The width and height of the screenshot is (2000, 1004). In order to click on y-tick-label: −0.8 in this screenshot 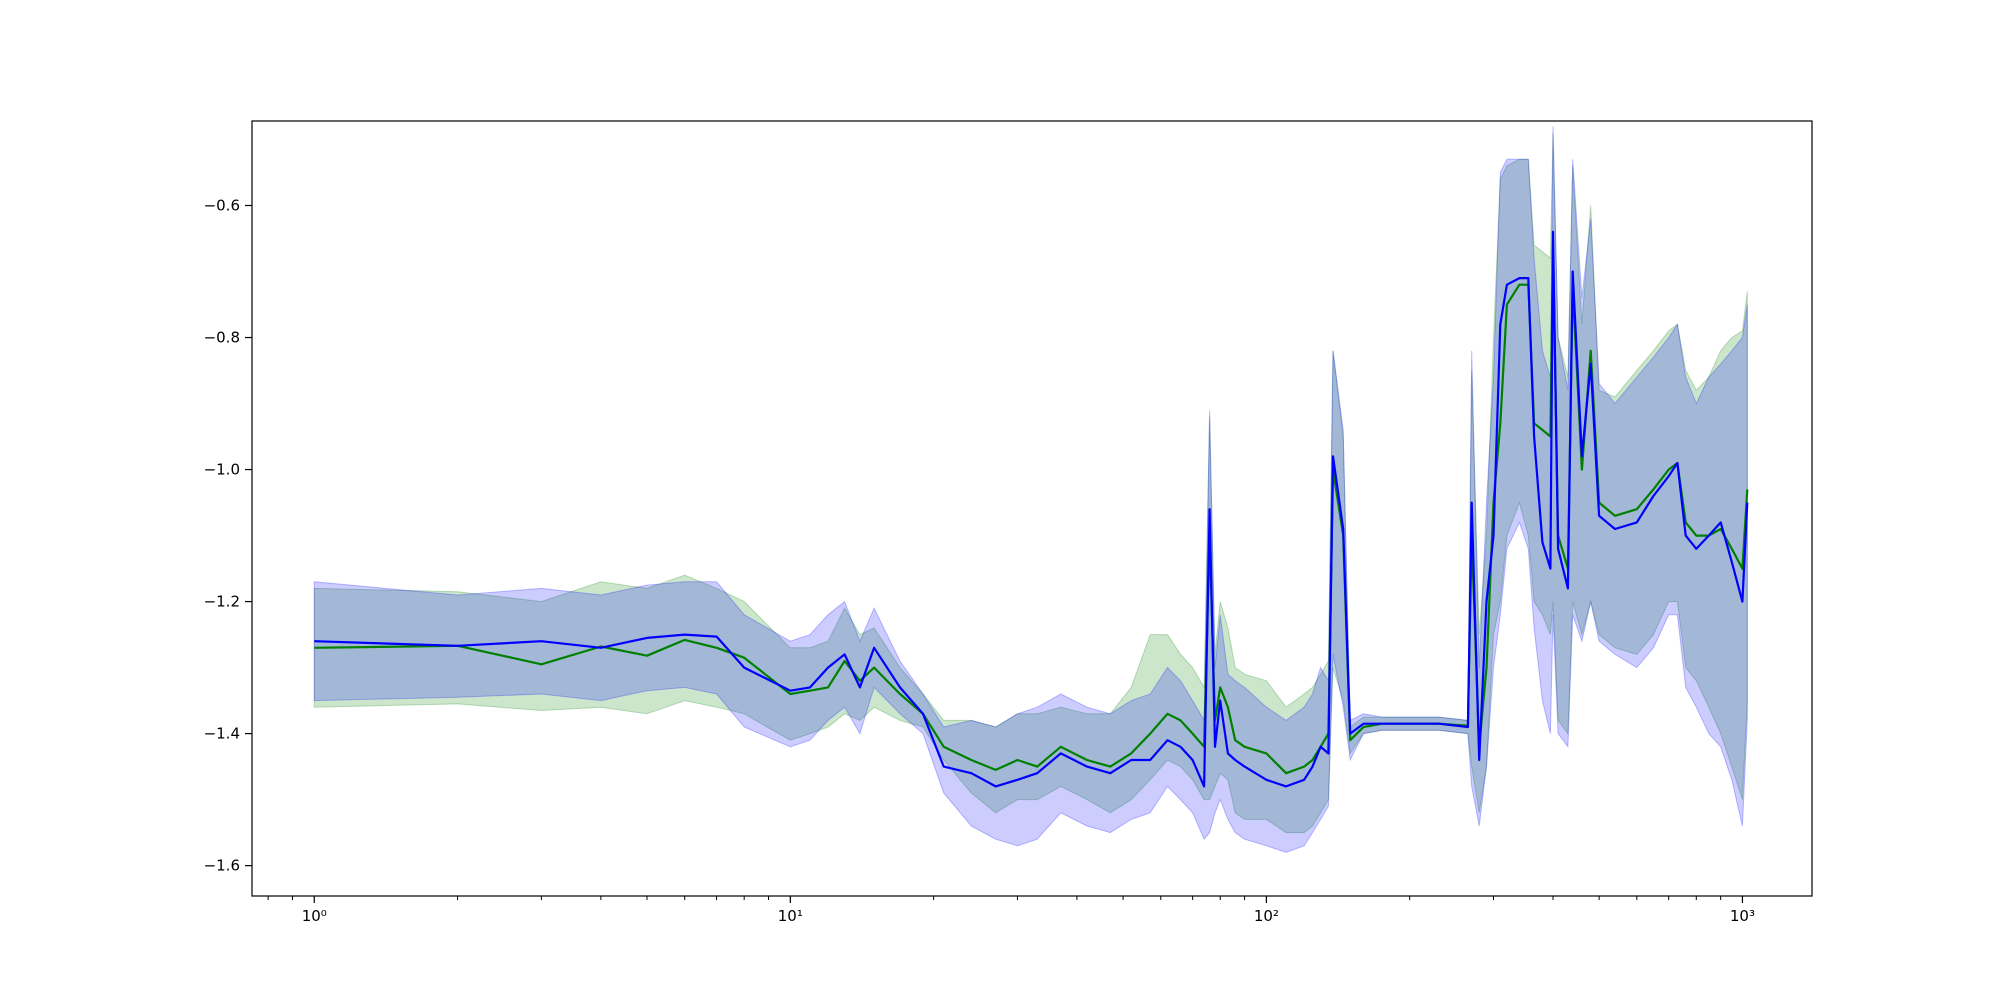, I will do `click(222, 338)`.